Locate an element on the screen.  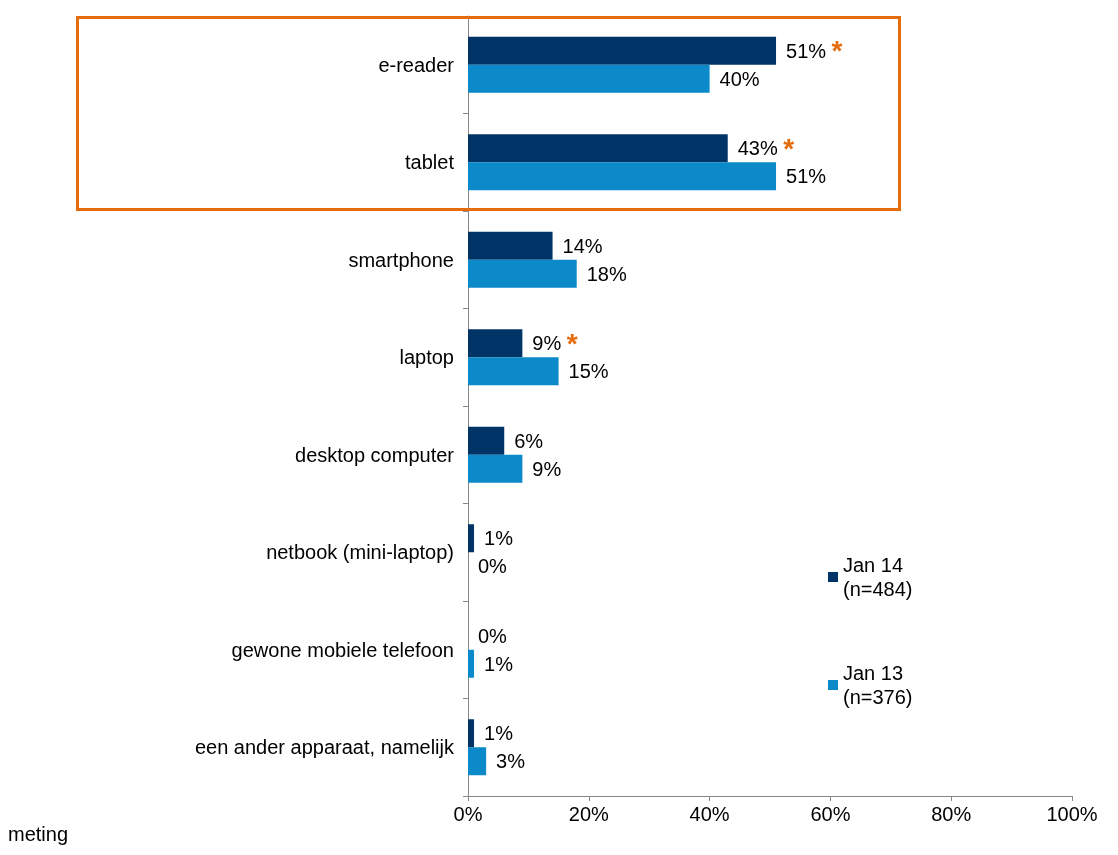
x-tick-label: 0% is located at coordinates (468, 814).